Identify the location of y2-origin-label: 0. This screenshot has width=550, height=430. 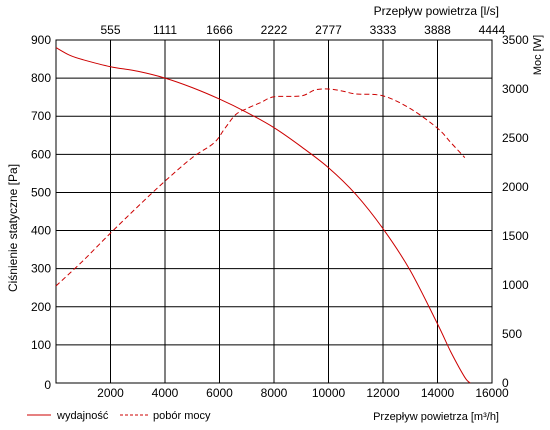
(505, 383).